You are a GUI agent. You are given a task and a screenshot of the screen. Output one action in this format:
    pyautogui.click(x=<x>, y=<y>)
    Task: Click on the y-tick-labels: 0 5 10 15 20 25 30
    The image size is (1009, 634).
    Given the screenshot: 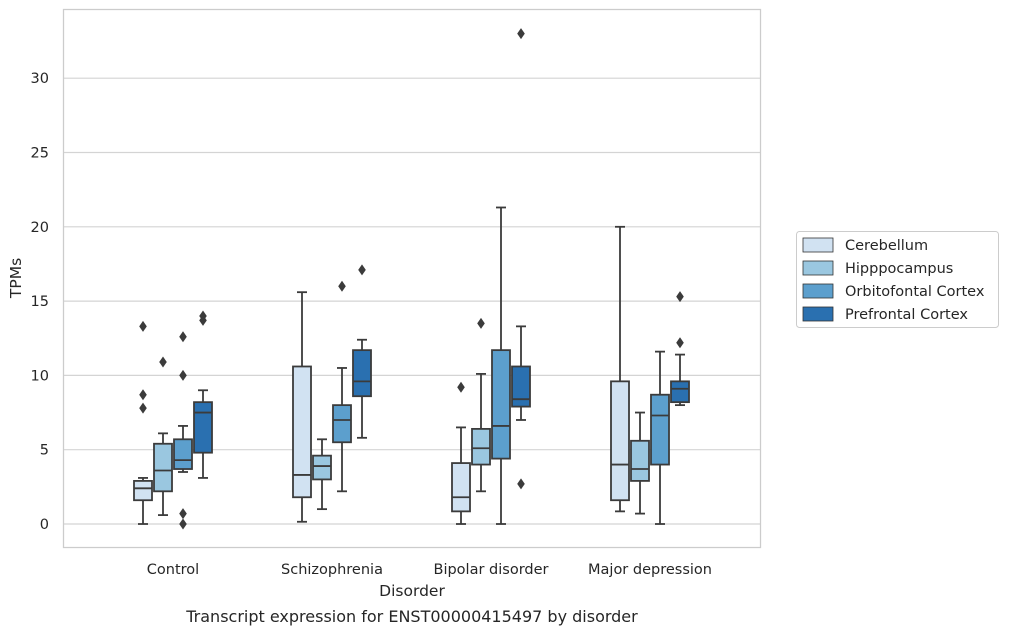 What is the action you would take?
    pyautogui.click(x=40, y=302)
    